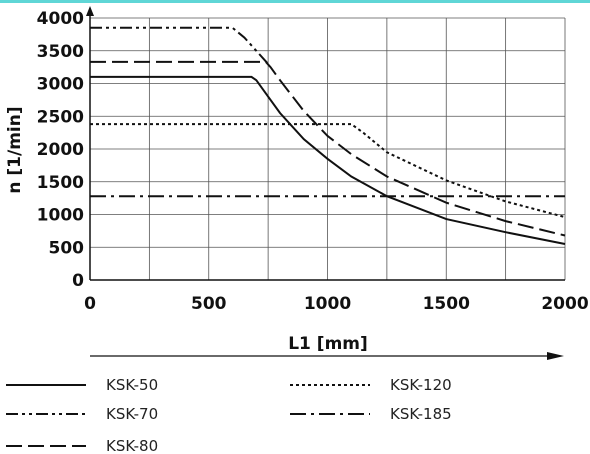 The height and width of the screenshot is (454, 590). What do you see at coordinates (132, 385) in the screenshot?
I see `legend-label-ksk-50: KSK-50` at bounding box center [132, 385].